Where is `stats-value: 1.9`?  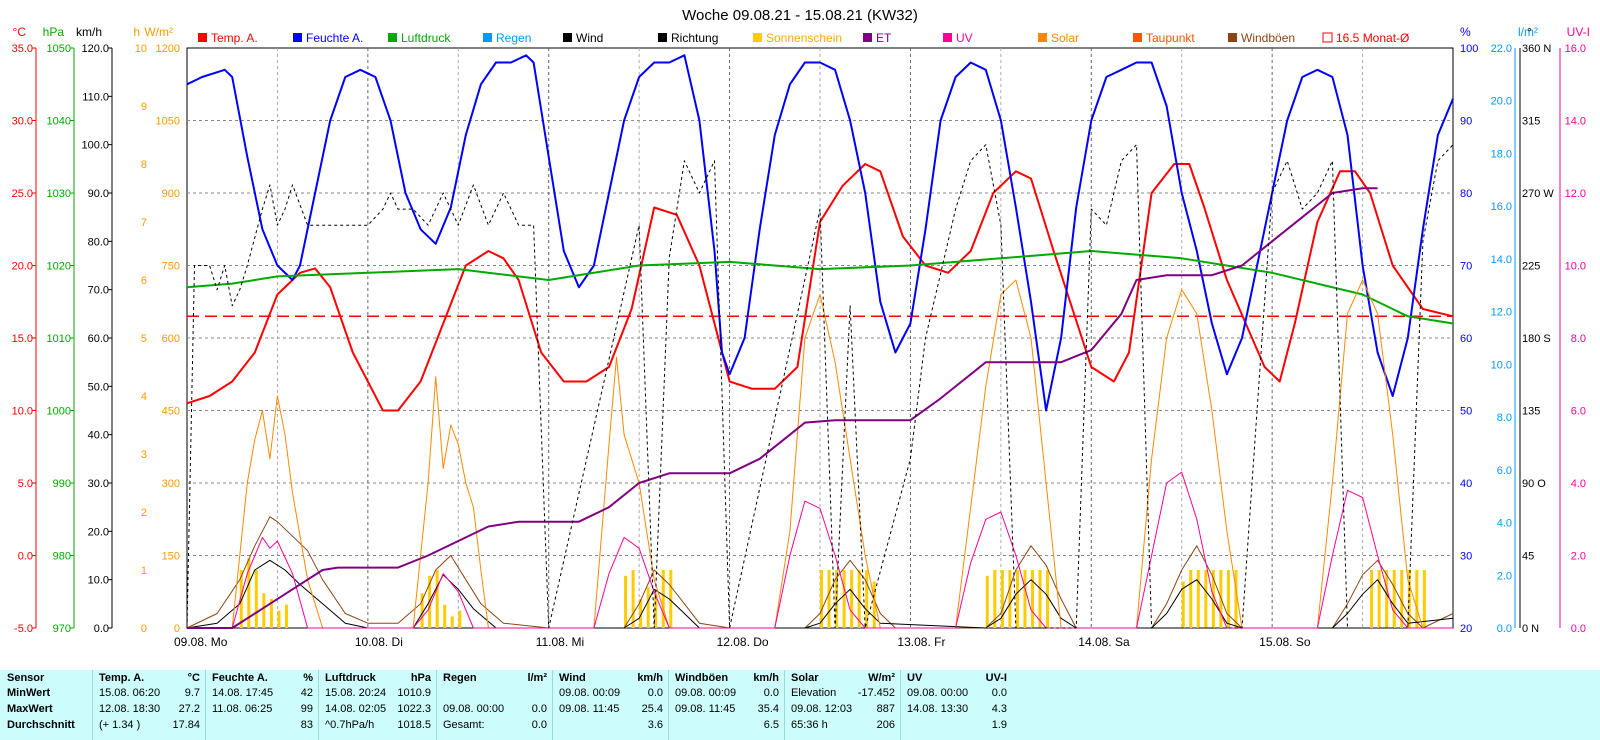 stats-value: 1.9 is located at coordinates (999, 725).